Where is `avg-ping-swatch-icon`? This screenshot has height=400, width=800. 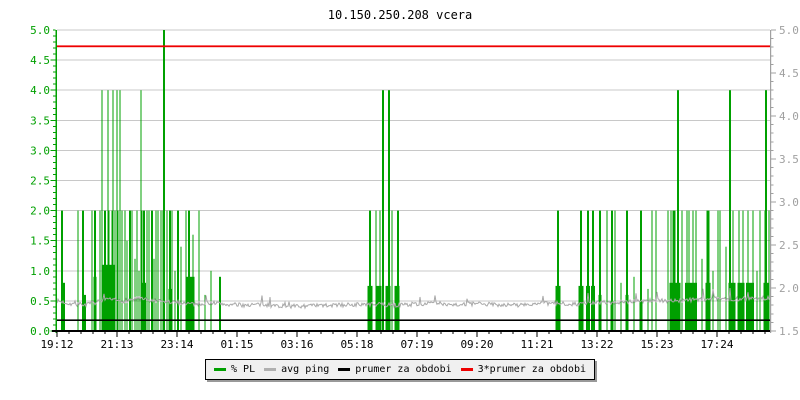 avg-ping-swatch-icon is located at coordinates (270, 369).